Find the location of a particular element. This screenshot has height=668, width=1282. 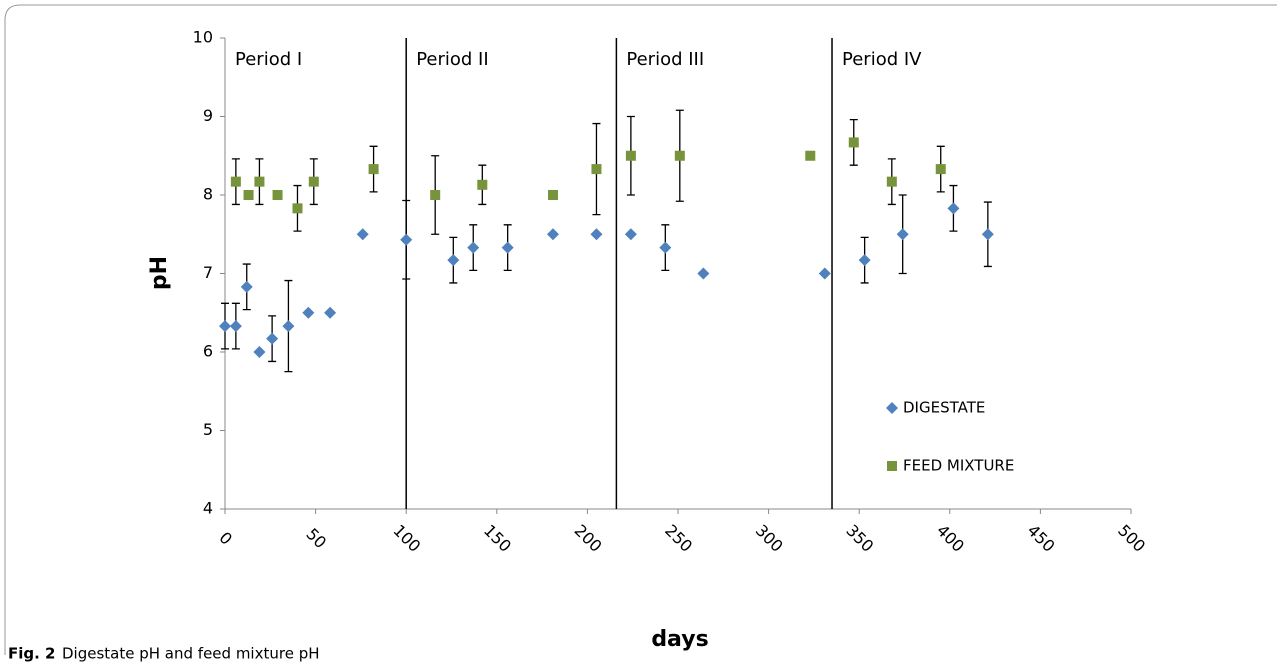

y-tick-label: 6 is located at coordinates (208, 351).